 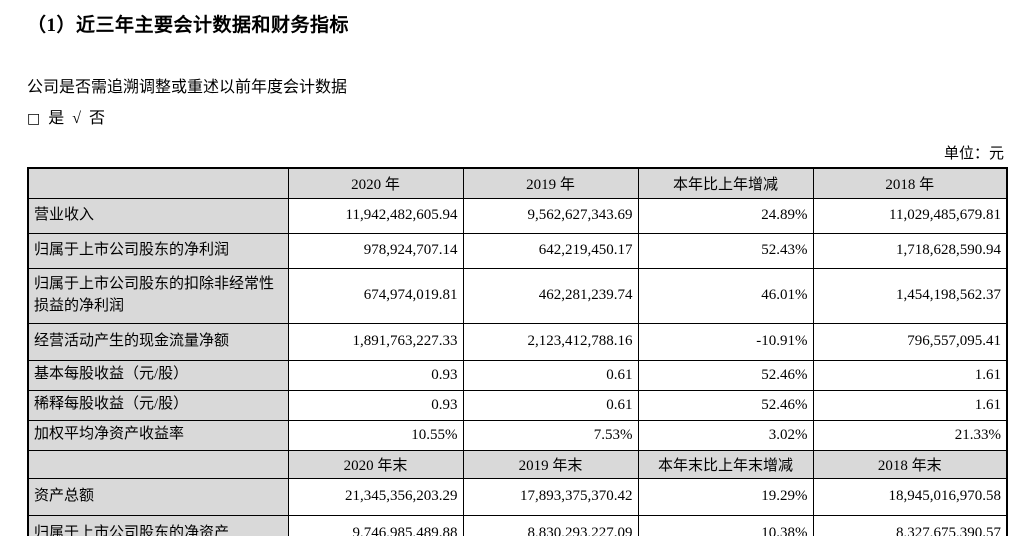 What do you see at coordinates (158, 375) in the screenshot?
I see `row-label: 基本每股收益（元/股）` at bounding box center [158, 375].